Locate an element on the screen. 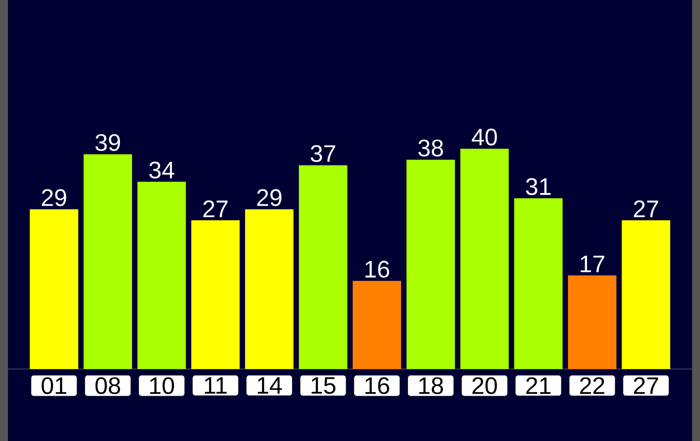 This screenshot has height=441, width=700. x-tick-label: 27 is located at coordinates (646, 385).